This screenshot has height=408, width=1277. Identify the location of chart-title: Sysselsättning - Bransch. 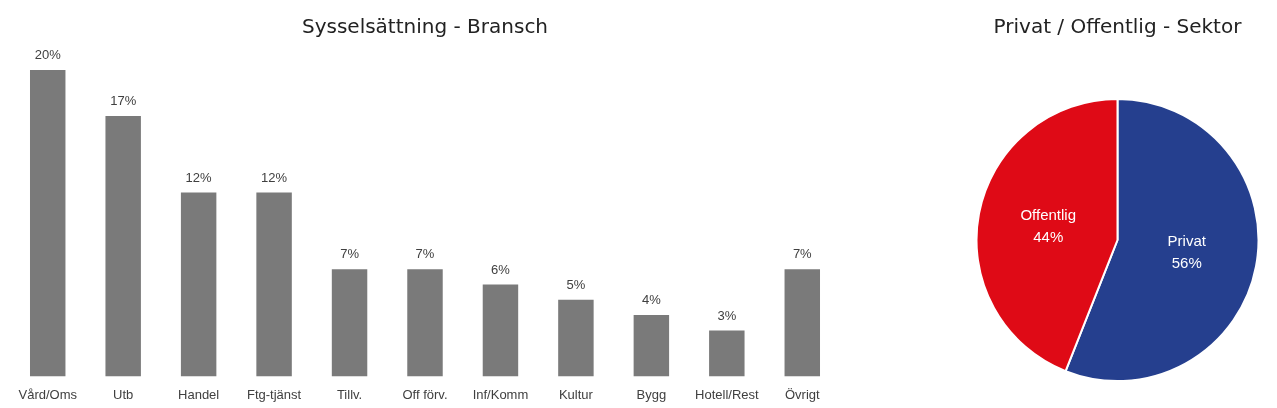
(425, 26).